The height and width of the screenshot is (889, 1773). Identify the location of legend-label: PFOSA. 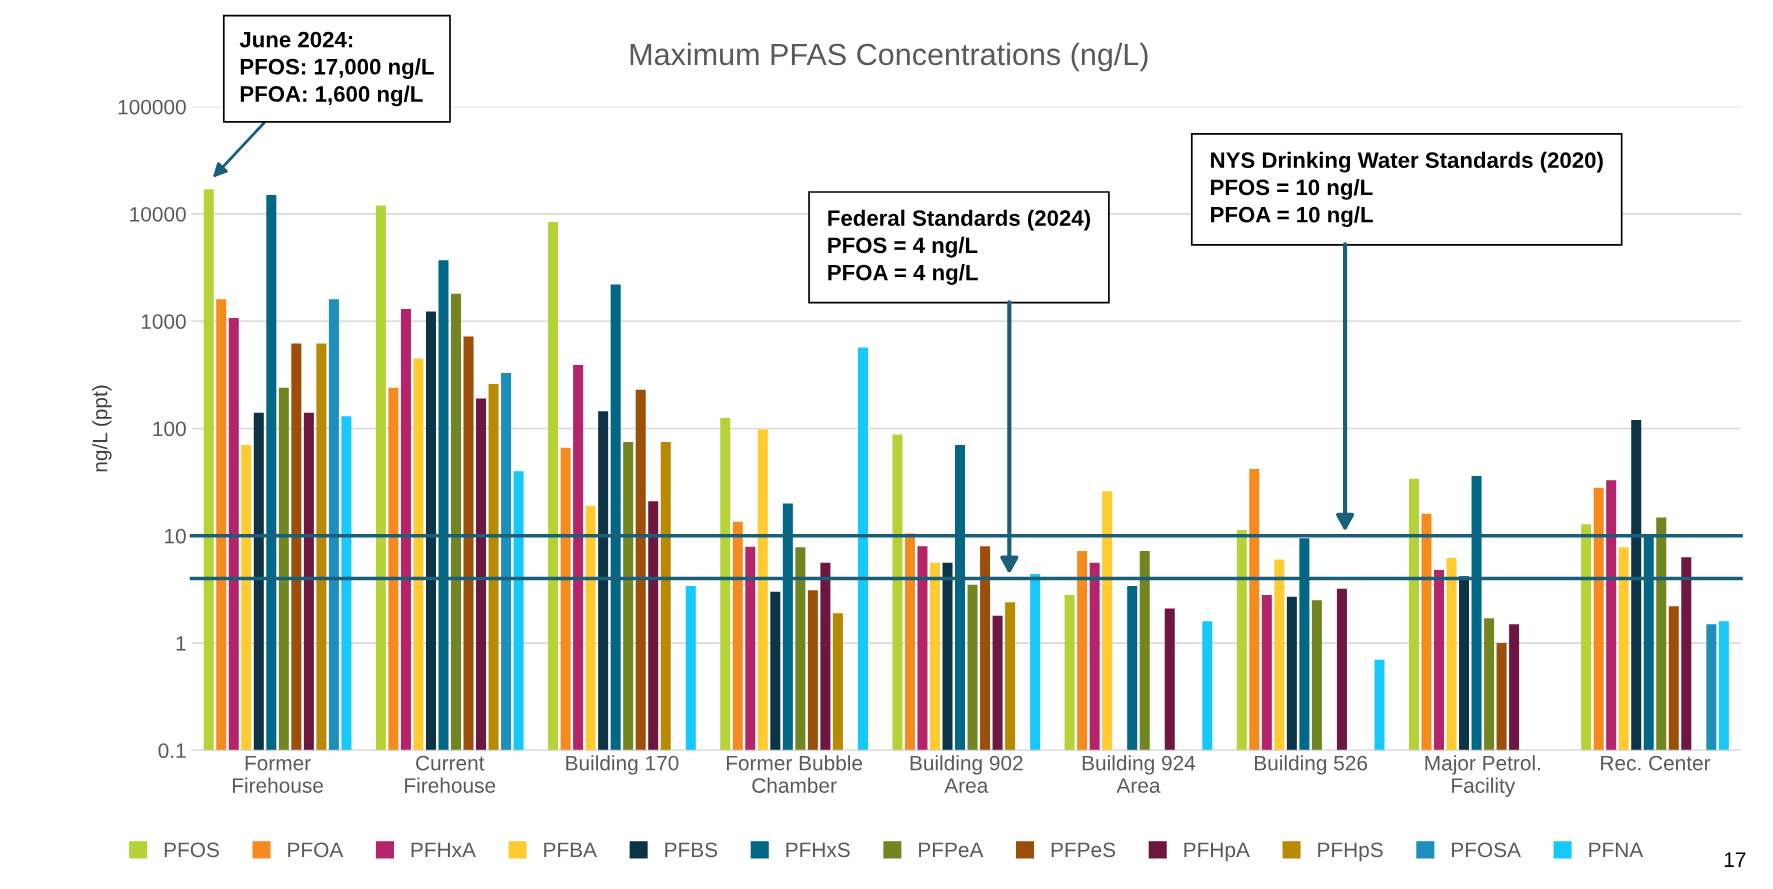
(1486, 850).